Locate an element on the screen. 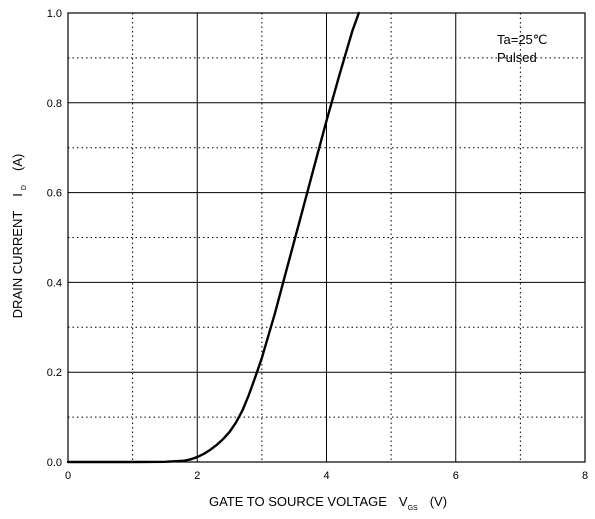 This screenshot has height=519, width=595. x-axis-symbol: V is located at coordinates (403, 501).